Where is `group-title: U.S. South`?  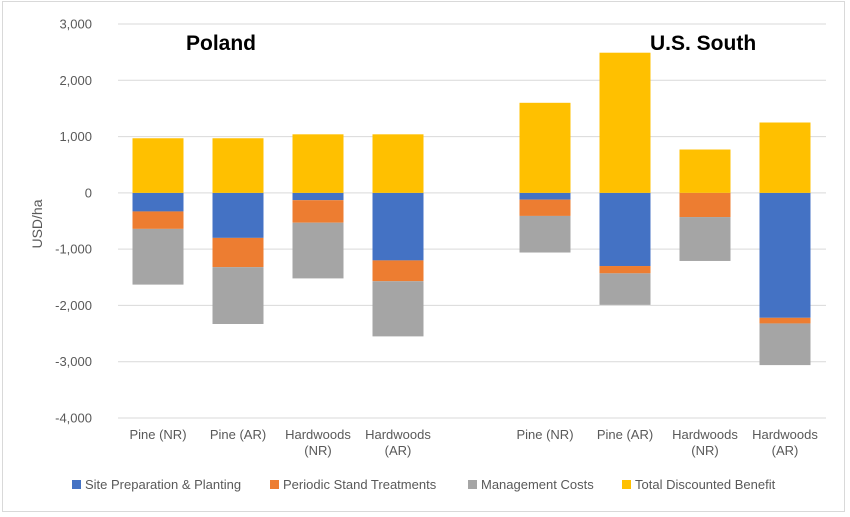
group-title: U.S. South is located at coordinates (703, 43).